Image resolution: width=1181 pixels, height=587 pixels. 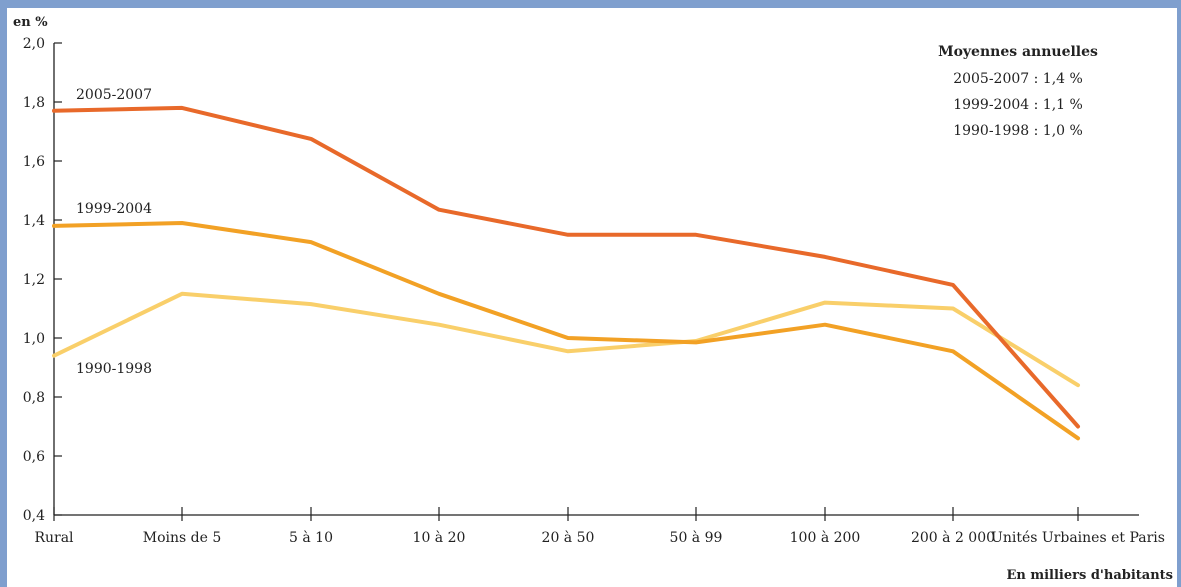 What do you see at coordinates (953, 537) in the screenshot?
I see `x-tick-label: 200 à 2 000` at bounding box center [953, 537].